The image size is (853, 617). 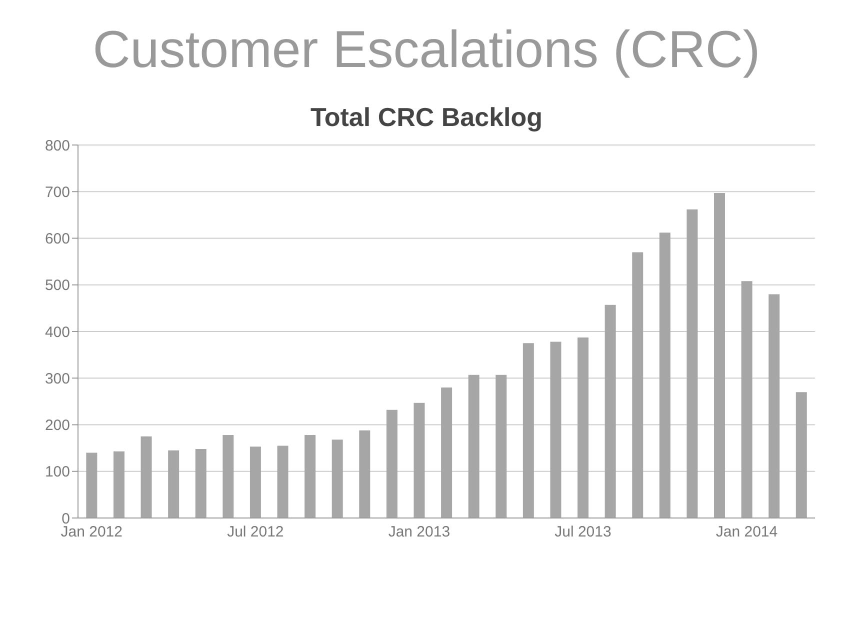 I want to click on x-tick-label: Jan 2013, so click(x=419, y=532).